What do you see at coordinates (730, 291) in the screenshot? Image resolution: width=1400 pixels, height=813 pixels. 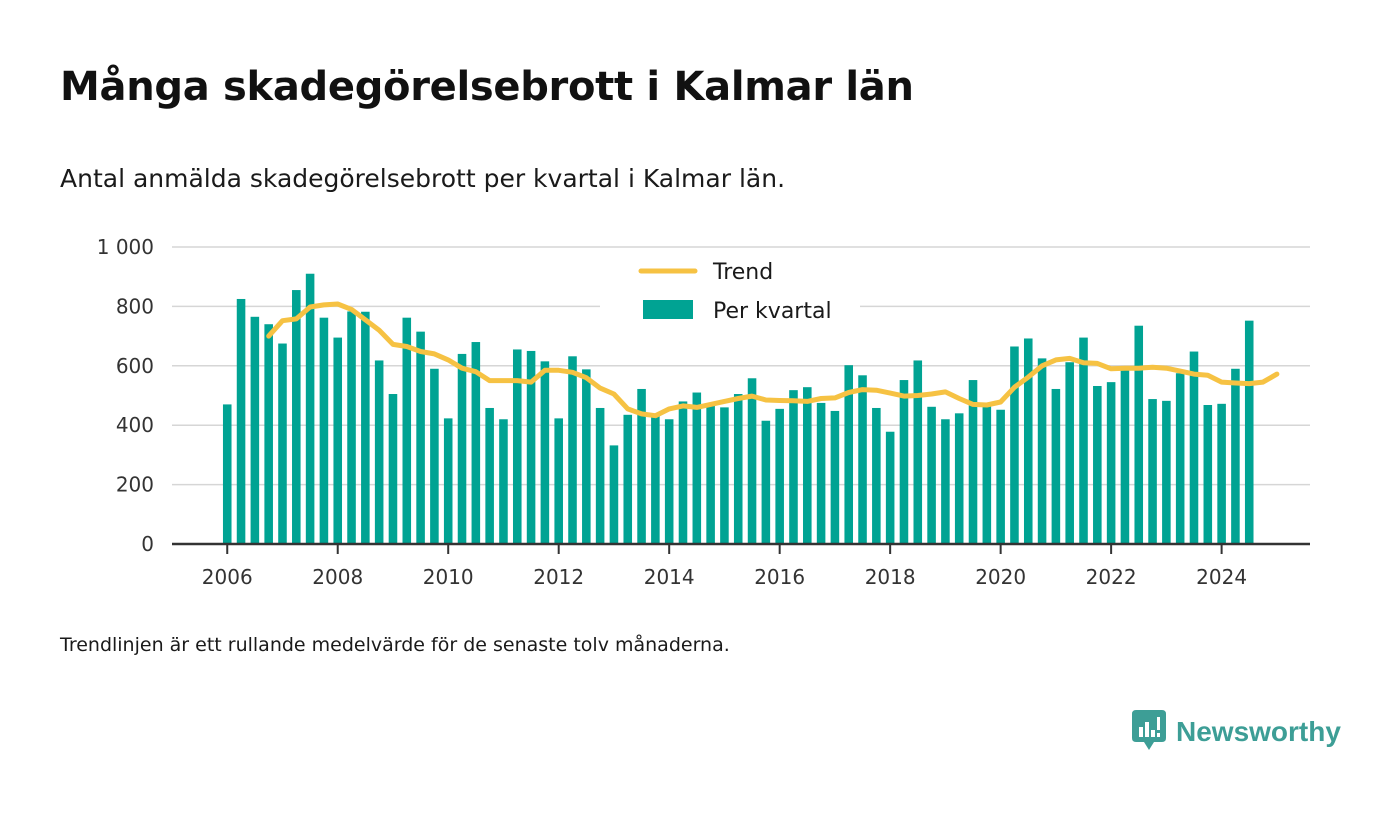 I see `legend: Trend Per kvartal` at bounding box center [730, 291].